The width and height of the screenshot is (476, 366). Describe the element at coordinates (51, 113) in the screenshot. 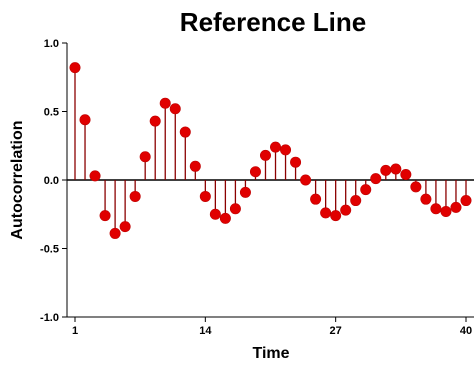

I see `y-tick-label: 0.5` at that location.